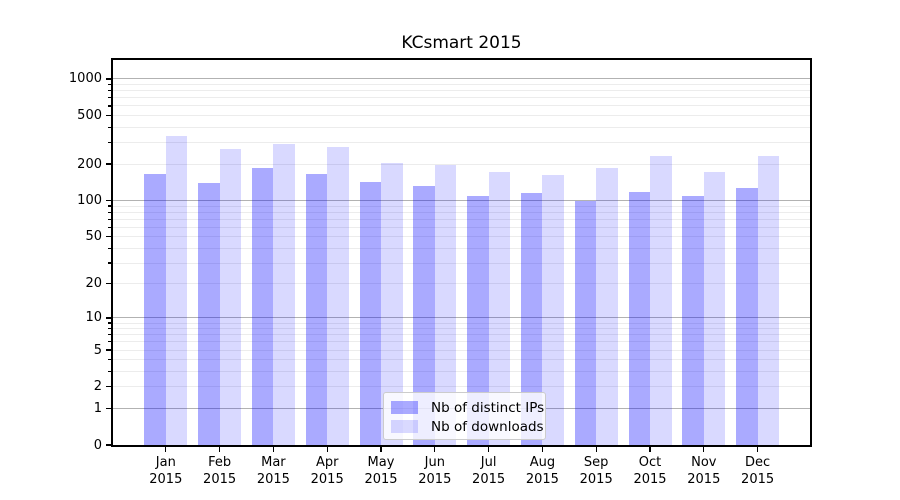 This screenshot has width=900, height=500. What do you see at coordinates (230, 297) in the screenshot?
I see `bar-downloads-feb` at bounding box center [230, 297].